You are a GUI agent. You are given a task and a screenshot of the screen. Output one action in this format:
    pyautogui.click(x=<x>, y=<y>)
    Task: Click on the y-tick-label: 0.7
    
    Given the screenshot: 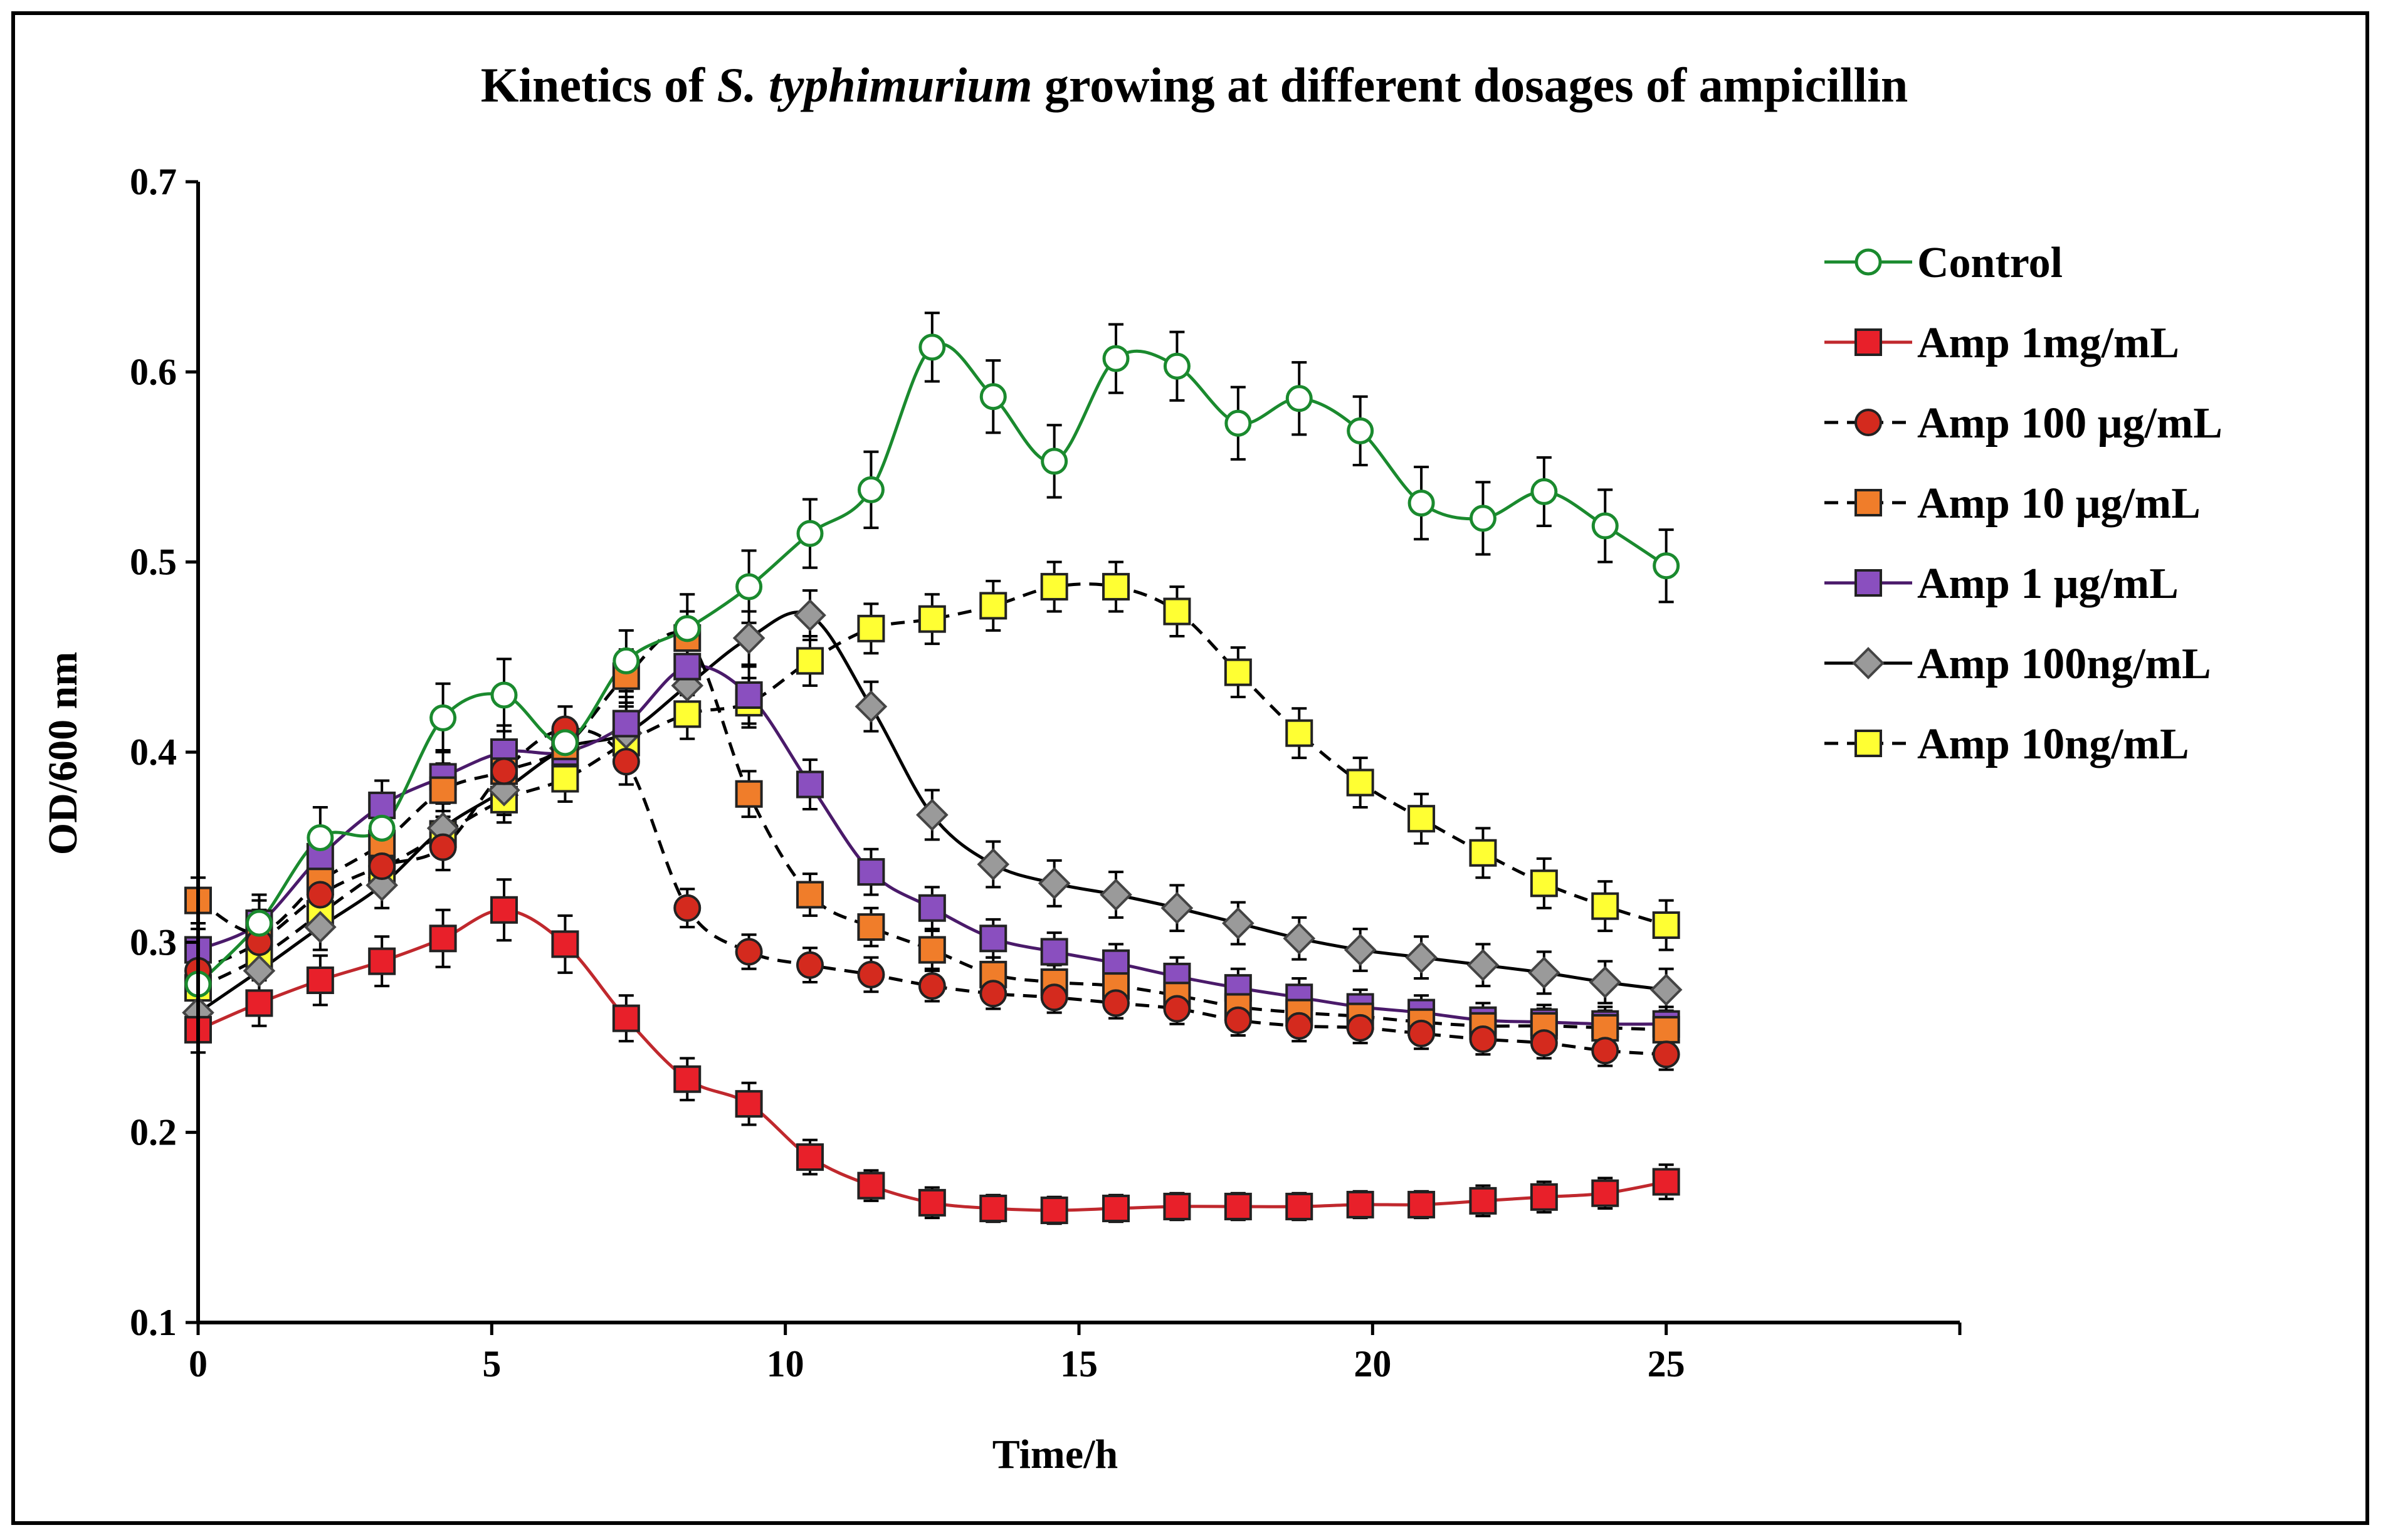 What is the action you would take?
    pyautogui.click(x=153, y=181)
    